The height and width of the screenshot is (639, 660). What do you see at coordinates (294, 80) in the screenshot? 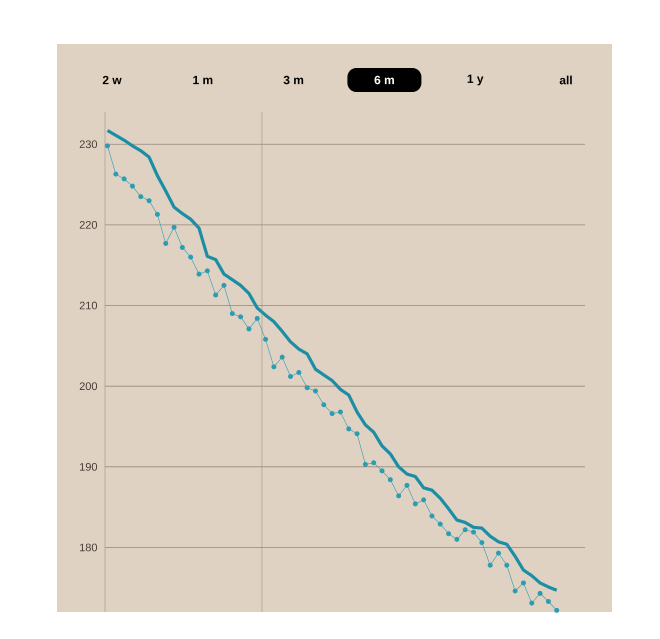
I see `text: 3 m` at bounding box center [294, 80].